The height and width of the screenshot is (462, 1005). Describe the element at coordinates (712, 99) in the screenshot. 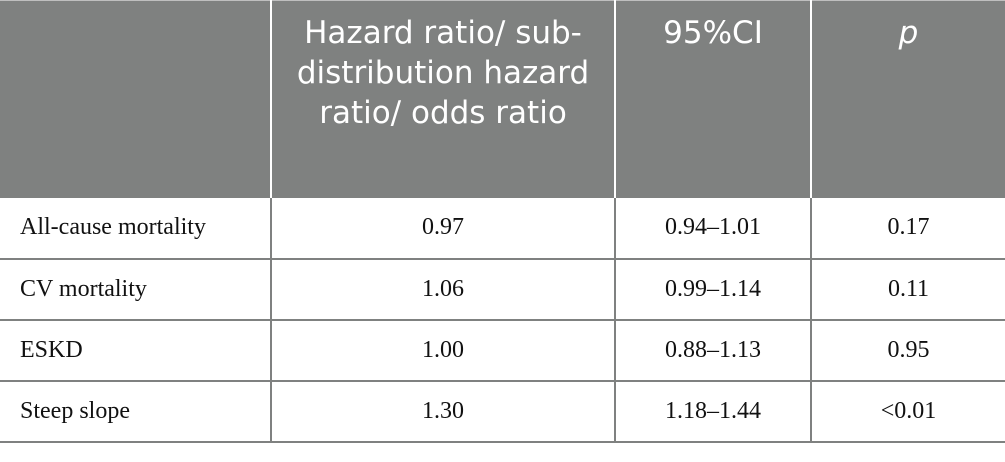

I see `header-cell-ci: 95%CI` at that location.